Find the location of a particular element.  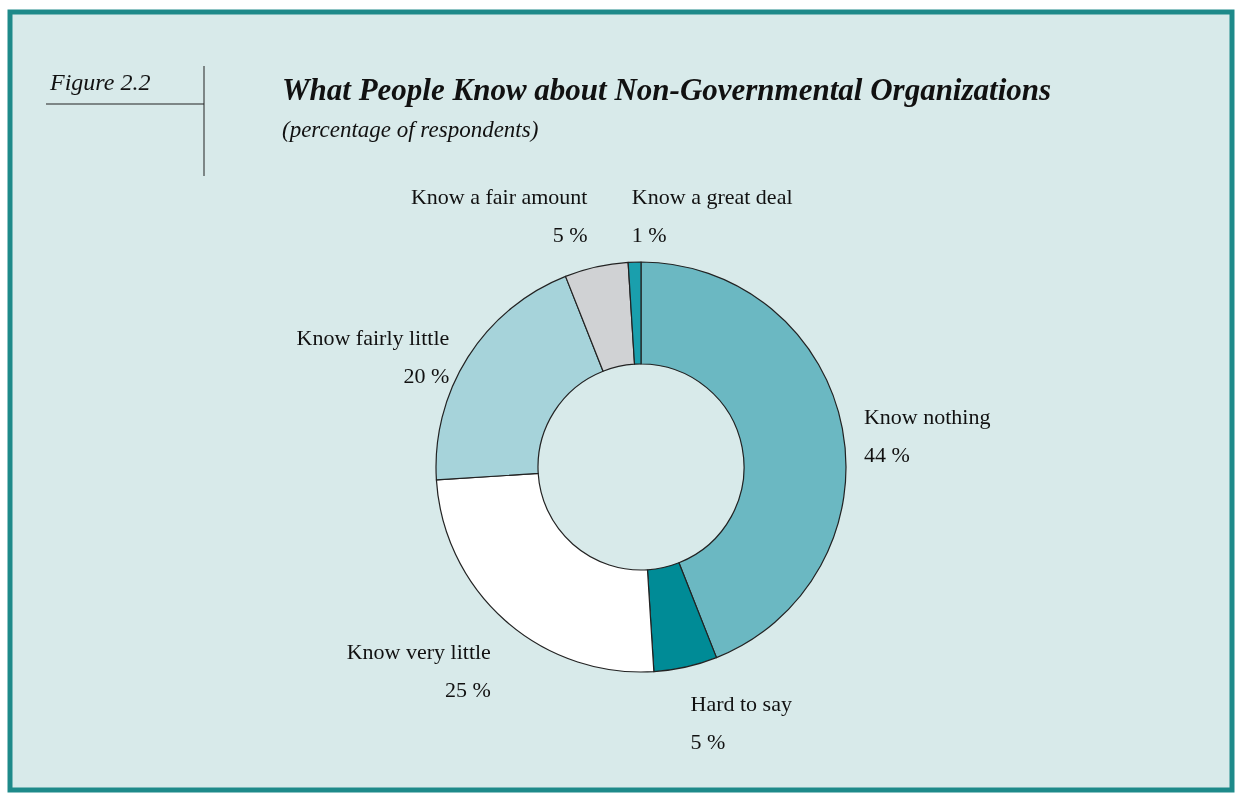

slice-label: Know very little is located at coordinates (418, 652).